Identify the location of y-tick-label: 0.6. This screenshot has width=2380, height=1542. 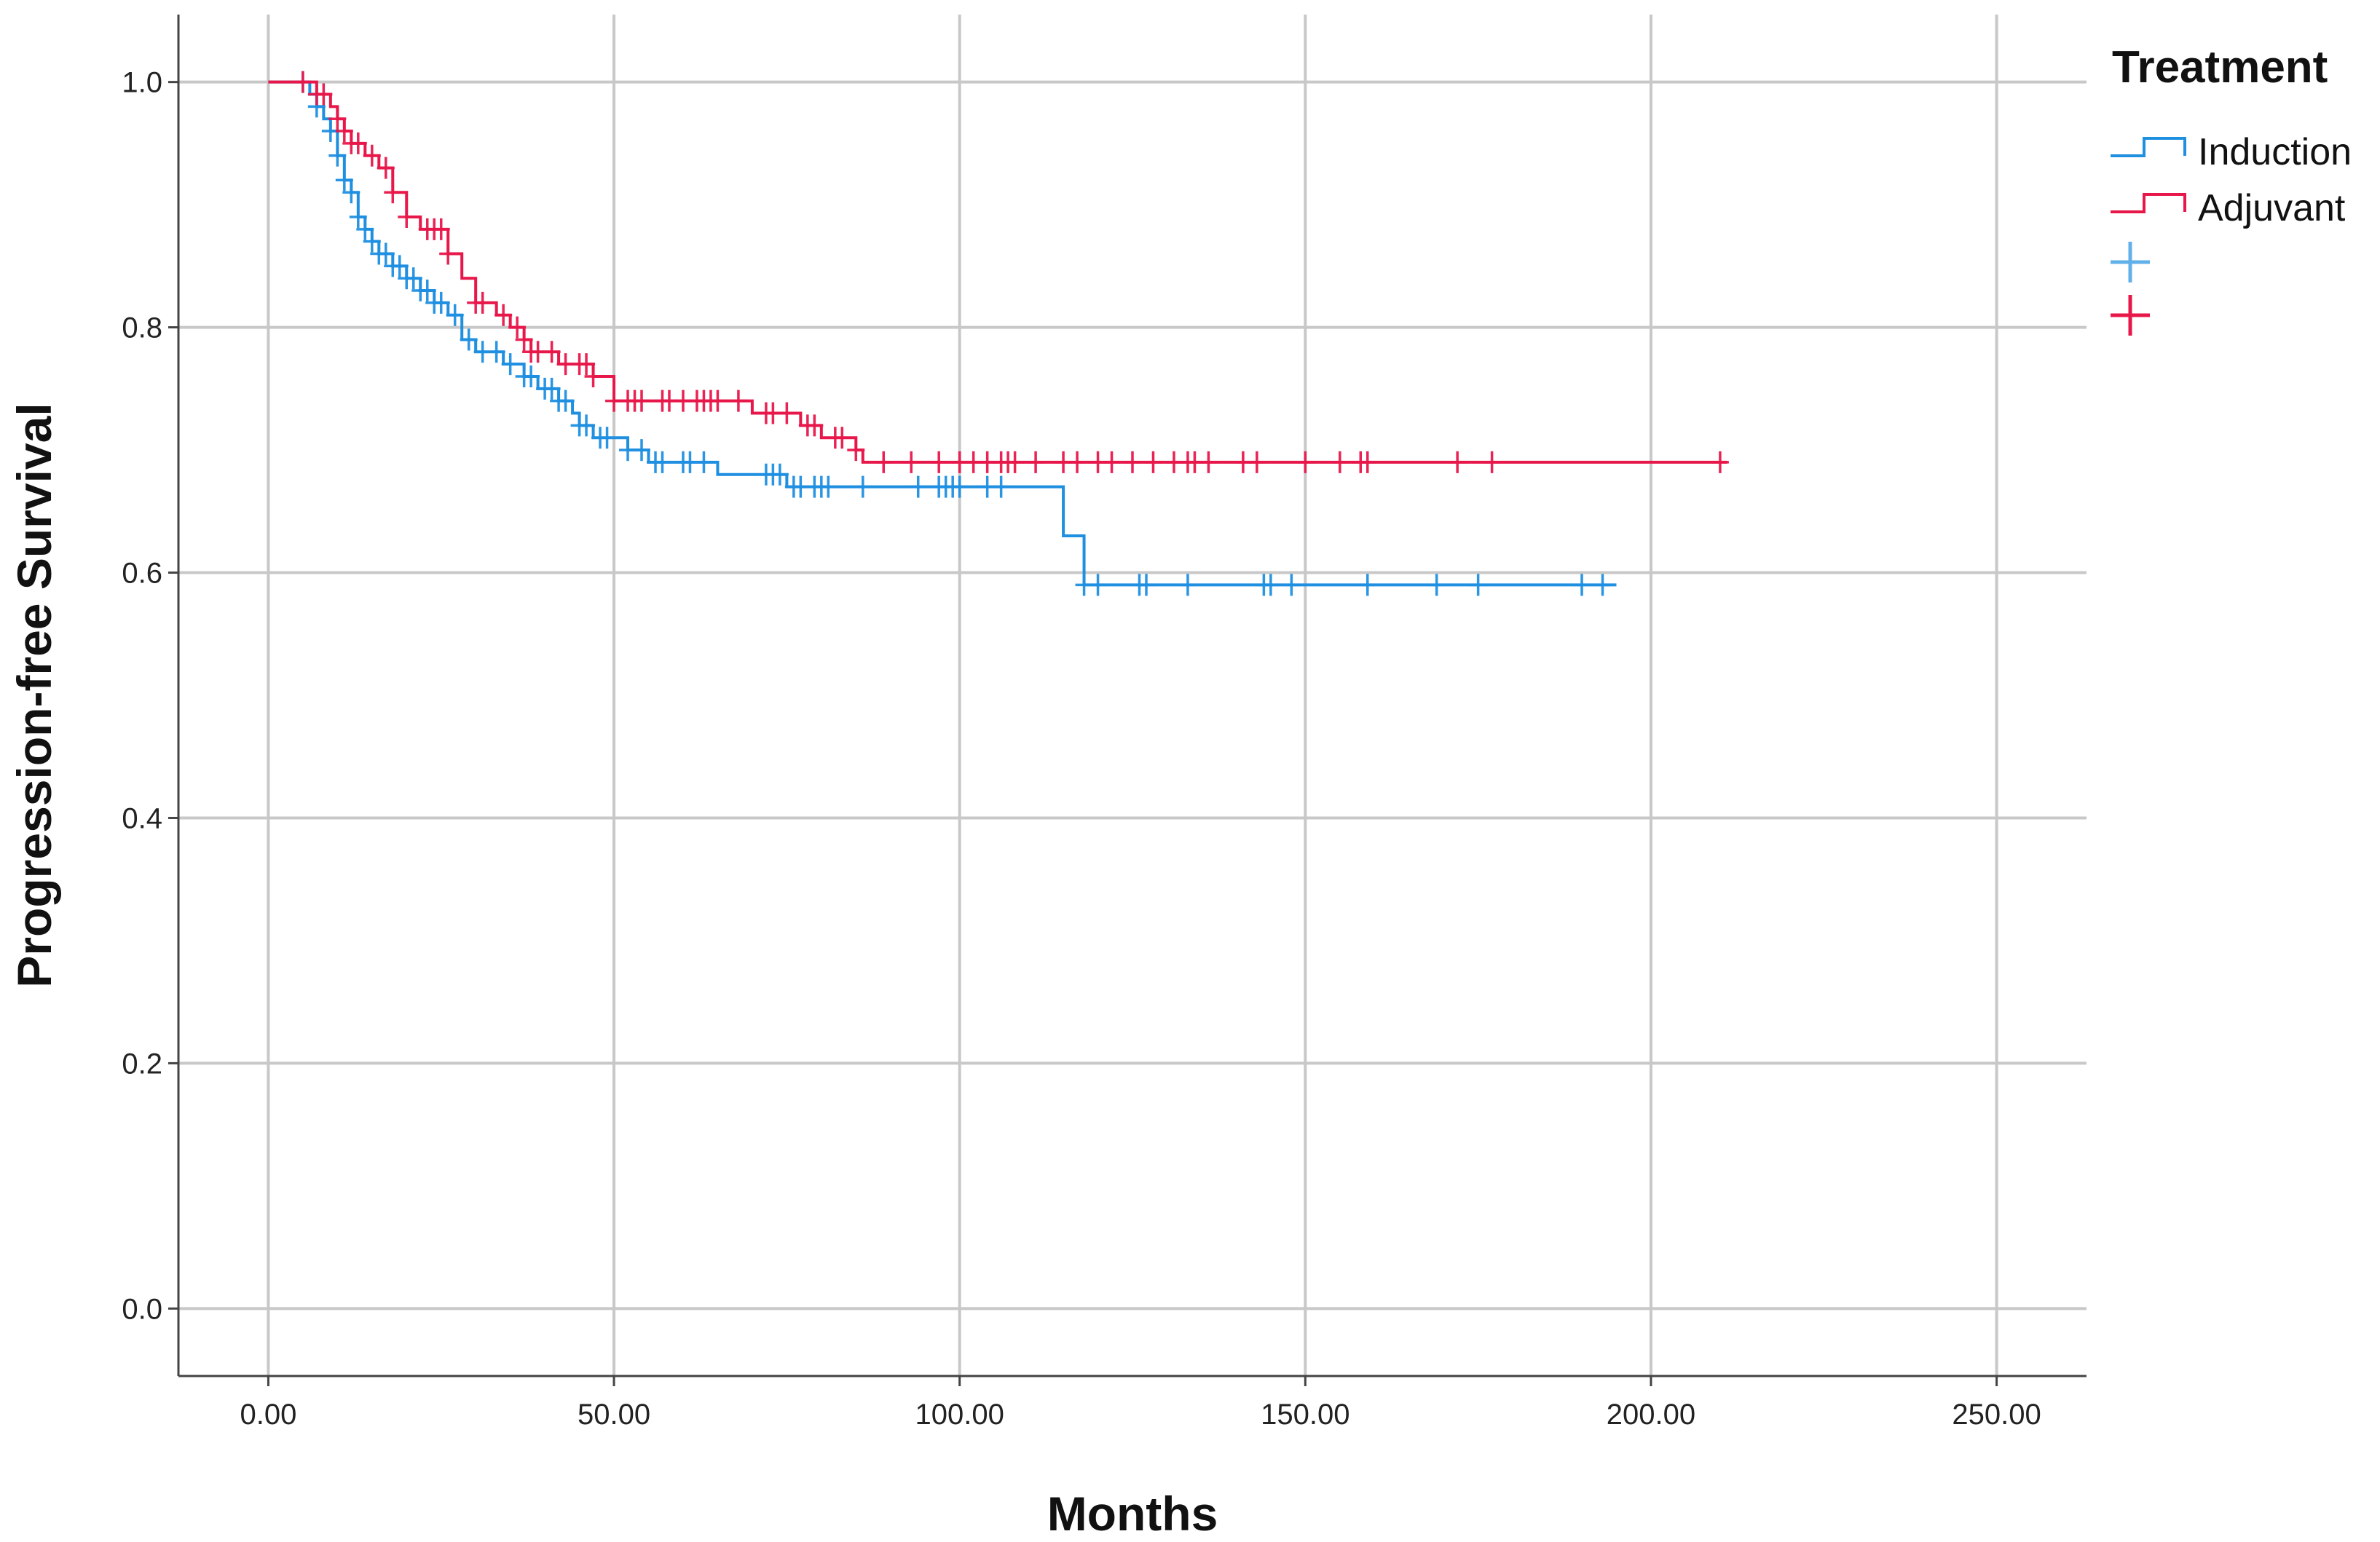
(142, 574).